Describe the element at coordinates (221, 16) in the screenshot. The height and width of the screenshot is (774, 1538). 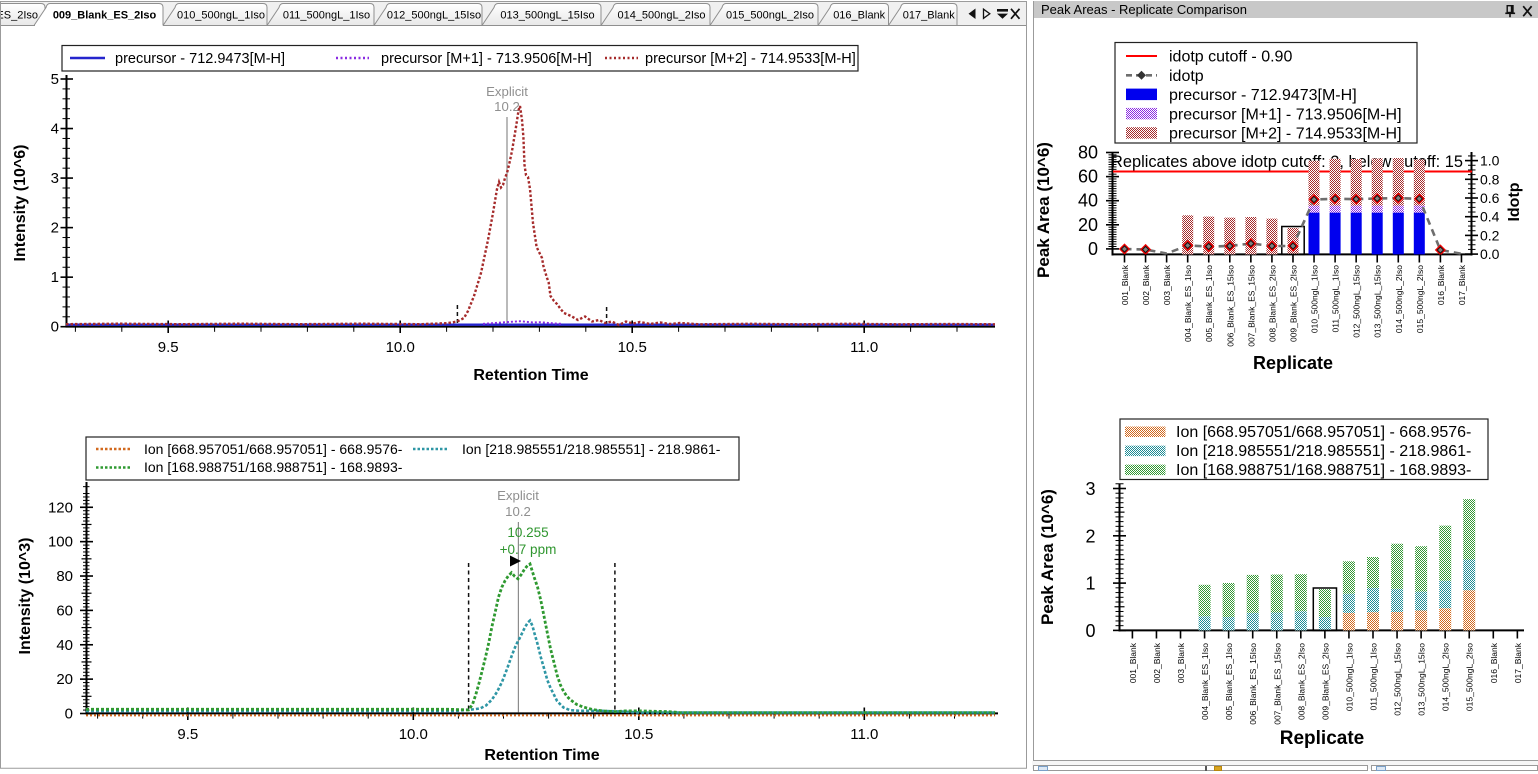
I see `svg-text: 010_500ngL_1Iso` at that location.